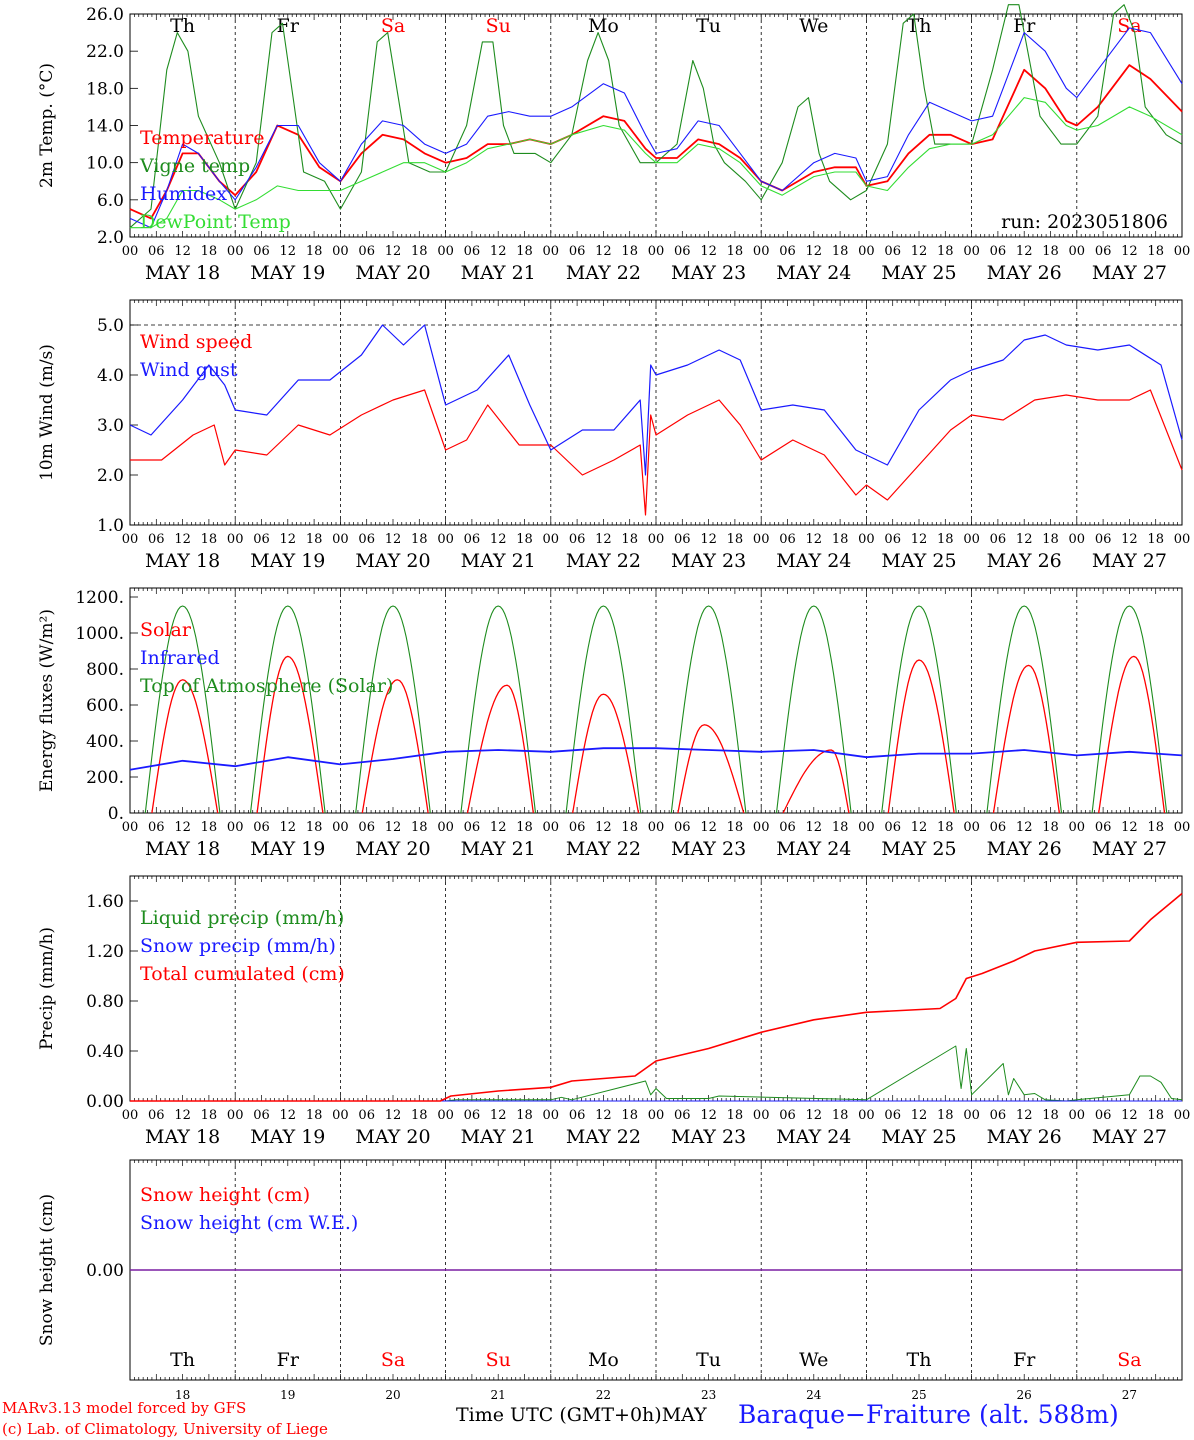 Image resolution: width=1194 pixels, height=1440 pixels. I want to click on weekday-label: Su, so click(498, 26).